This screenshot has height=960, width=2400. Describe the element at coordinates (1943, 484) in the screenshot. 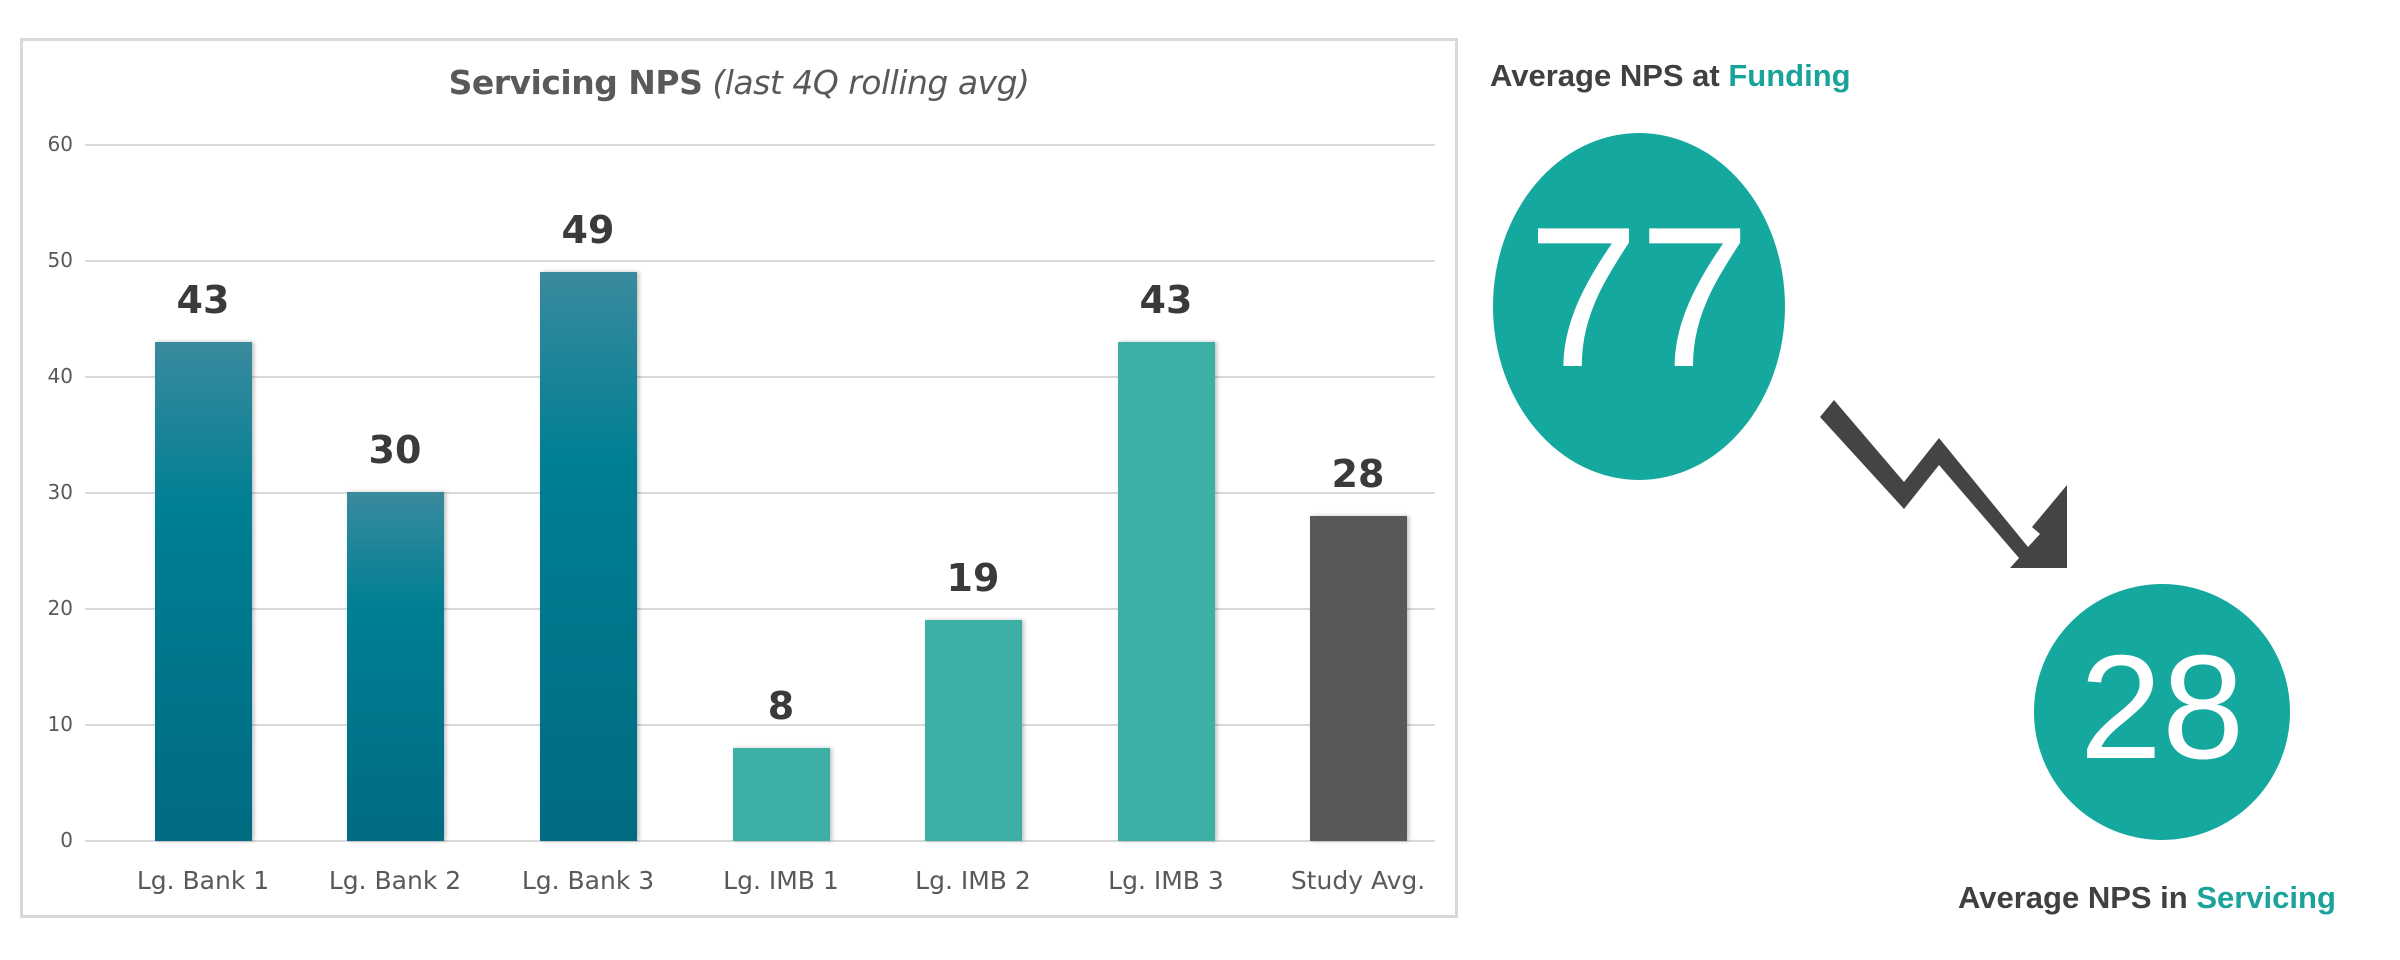

I see `trend-down-arrow-icon` at that location.